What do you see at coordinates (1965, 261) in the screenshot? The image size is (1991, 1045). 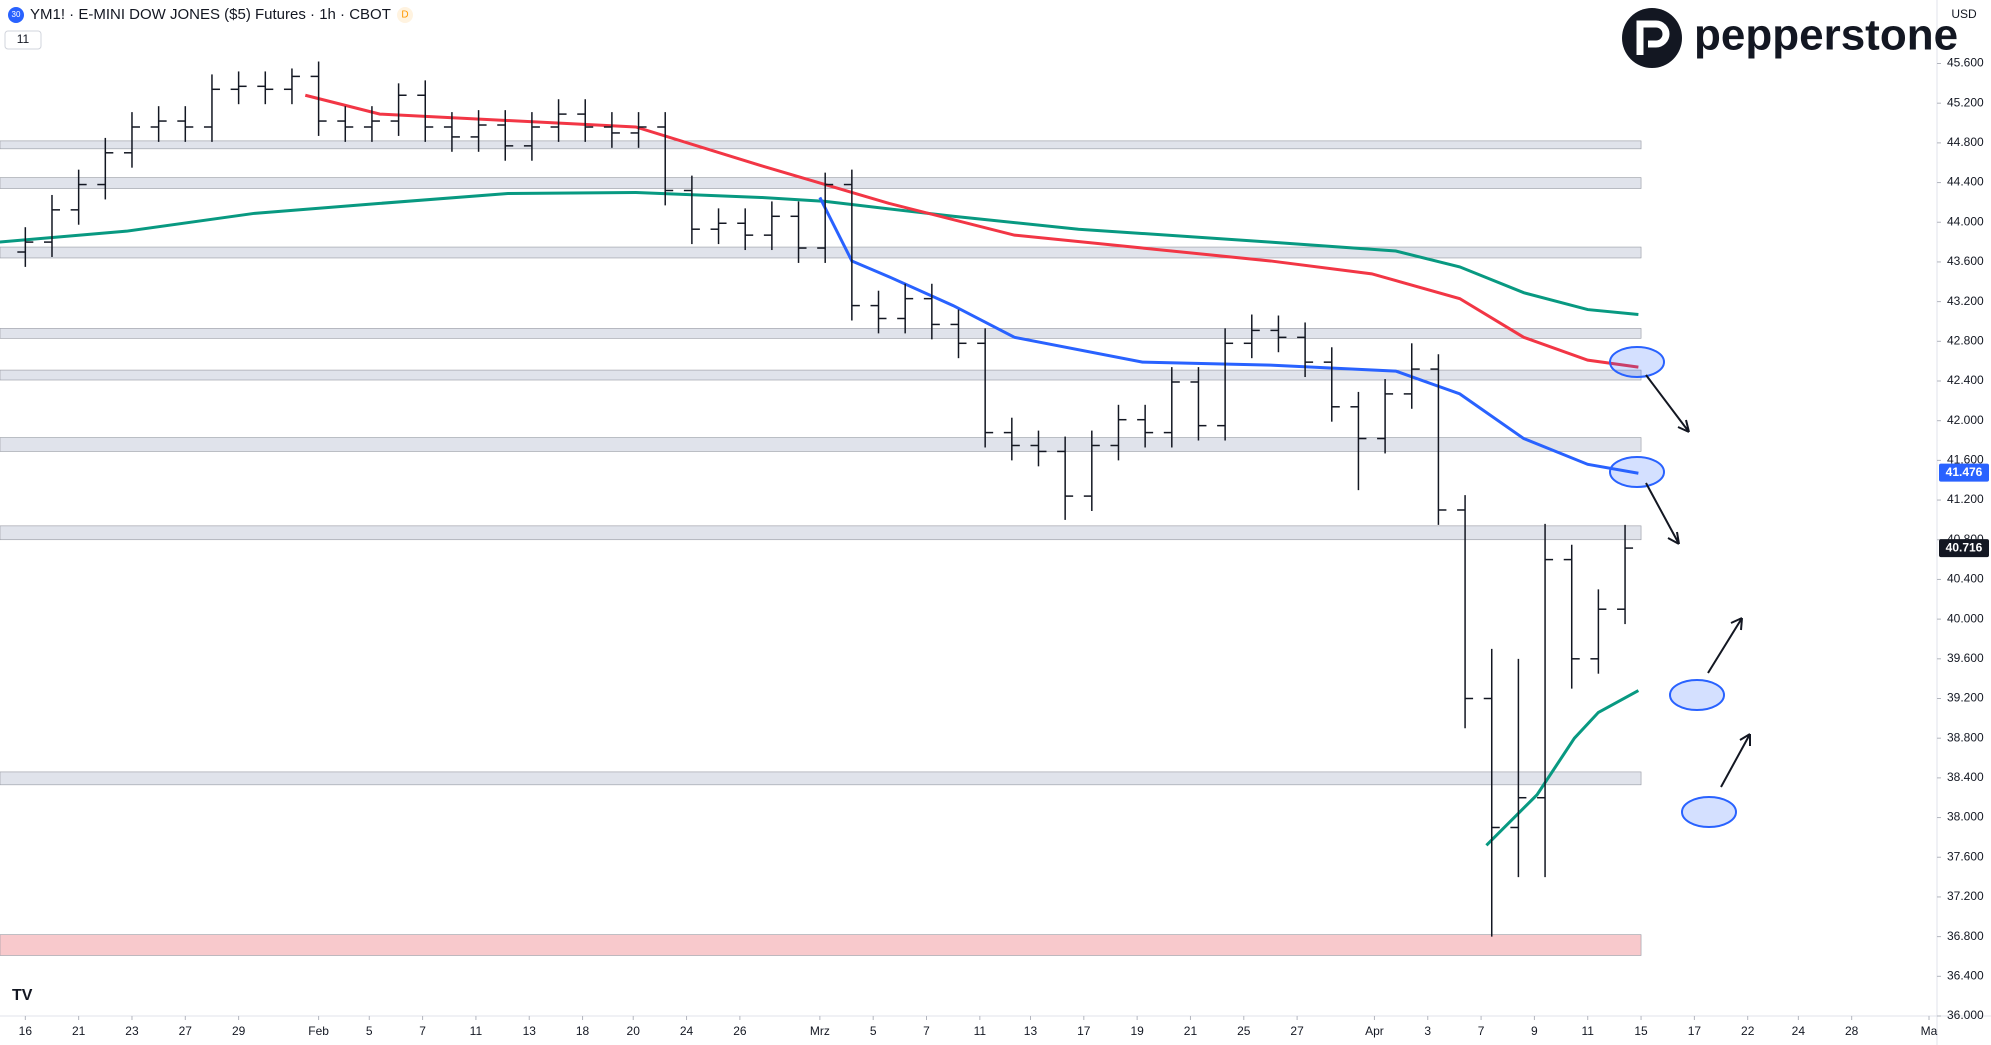 I see `y-tick-label: 43.600` at bounding box center [1965, 261].